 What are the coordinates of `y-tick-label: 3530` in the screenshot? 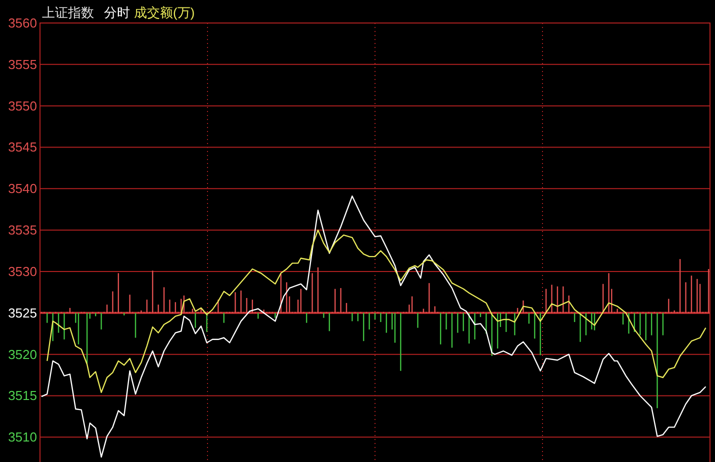 It's located at (22, 271).